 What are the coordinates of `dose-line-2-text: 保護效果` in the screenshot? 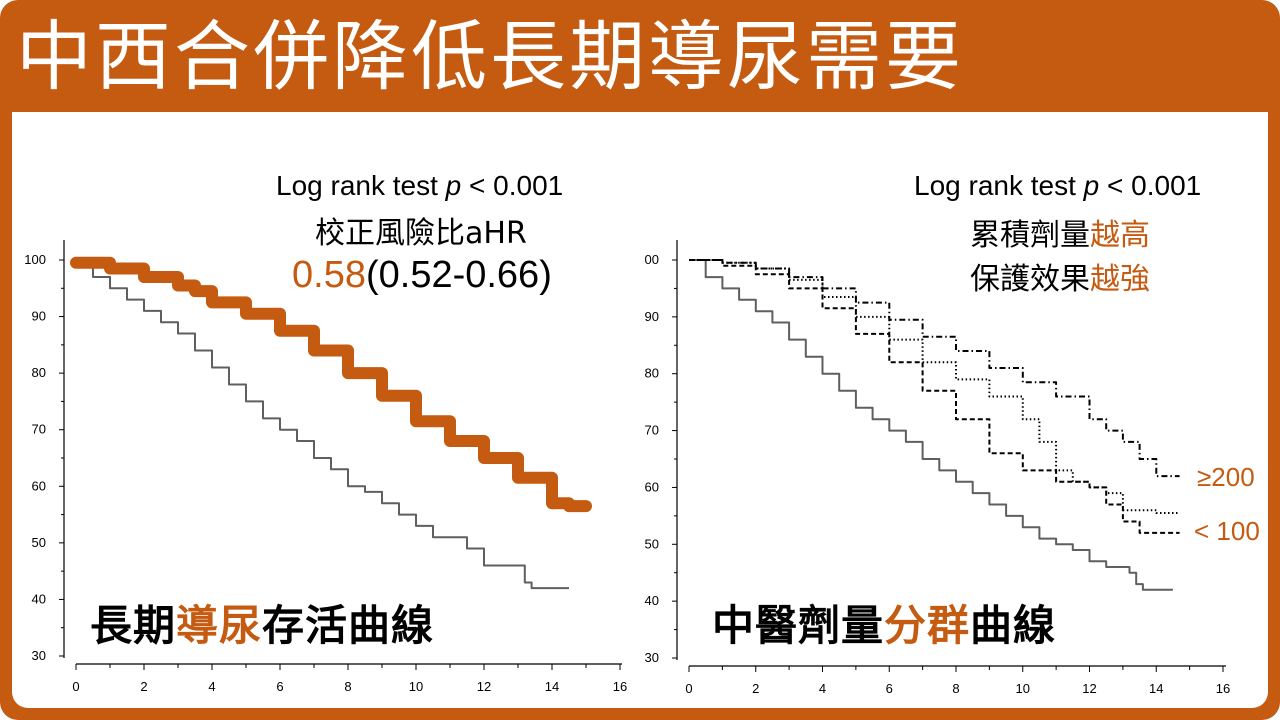 It's located at (1030, 279).